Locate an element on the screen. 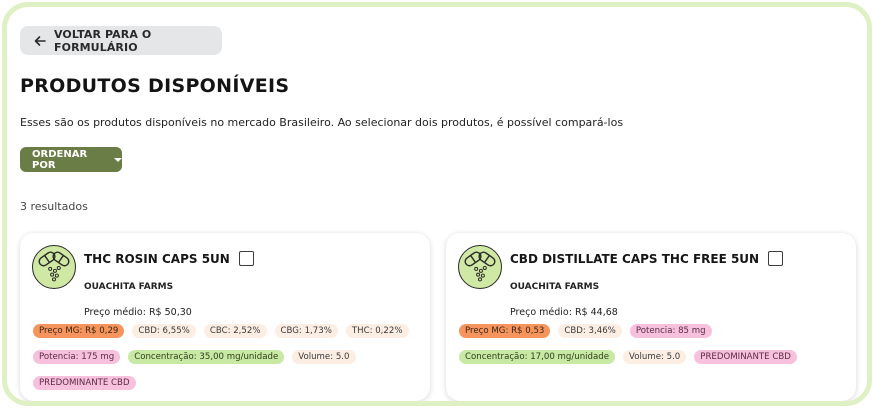 Image resolution: width=874 pixels, height=408 pixels. sort-by-label: ORDENAR POR is located at coordinates (60, 159).